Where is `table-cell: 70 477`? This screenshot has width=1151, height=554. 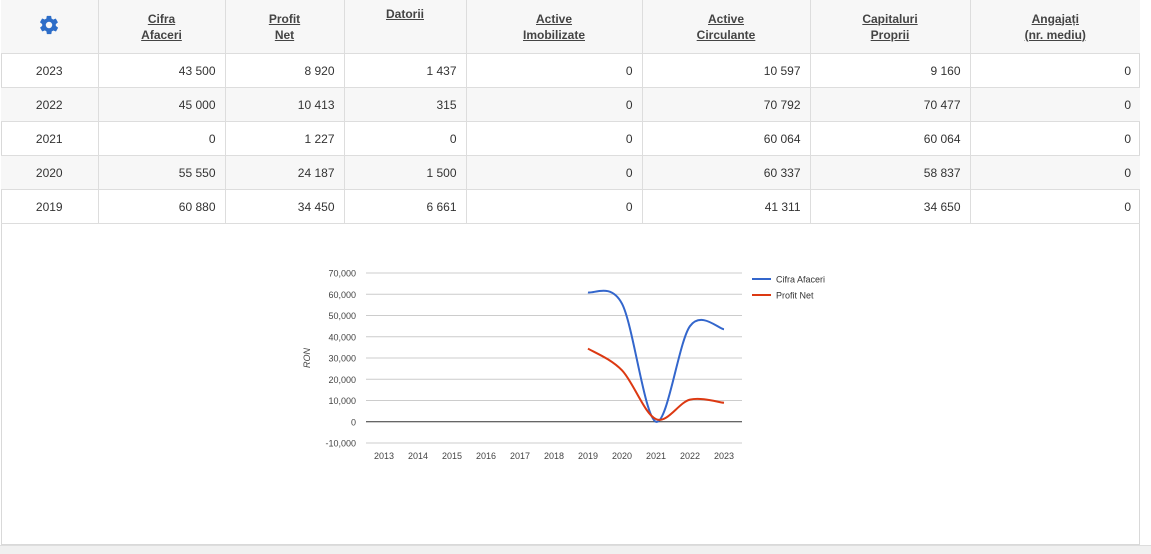 table-cell: 70 477 is located at coordinates (890, 104).